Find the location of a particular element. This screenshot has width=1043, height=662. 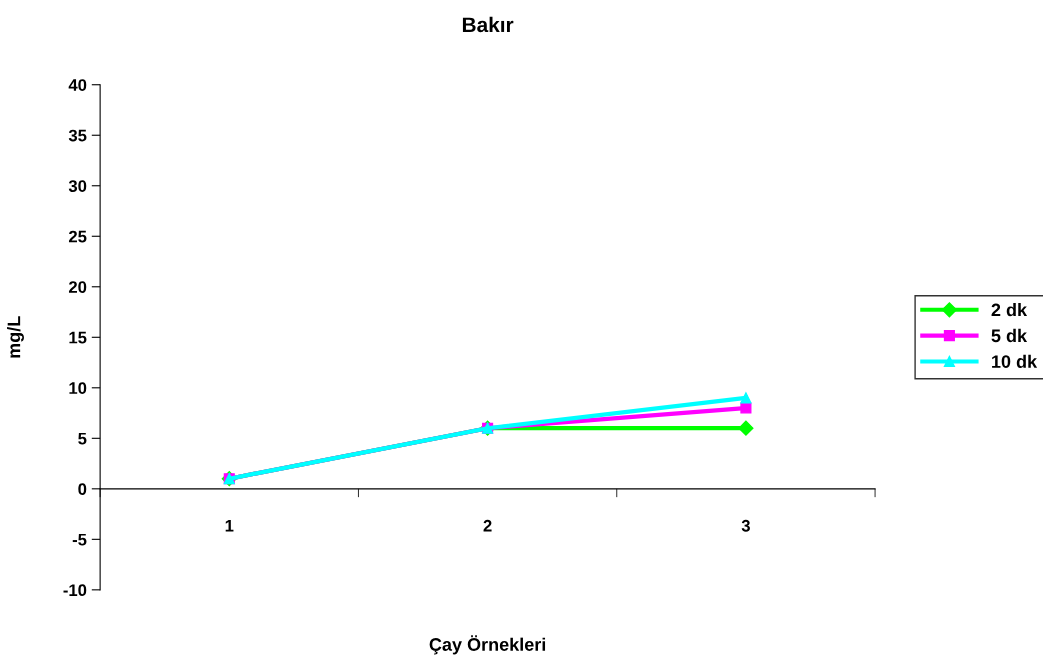

y-tick-label: 40 is located at coordinates (77, 85).